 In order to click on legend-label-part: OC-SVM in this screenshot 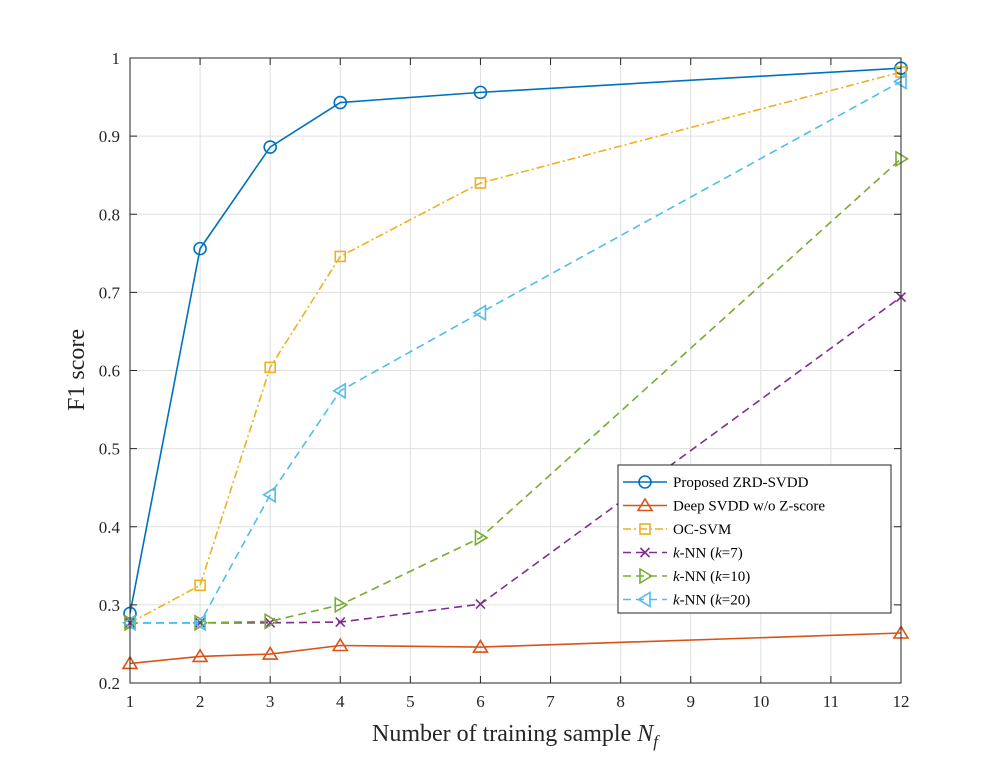, I will do `click(702, 530)`.